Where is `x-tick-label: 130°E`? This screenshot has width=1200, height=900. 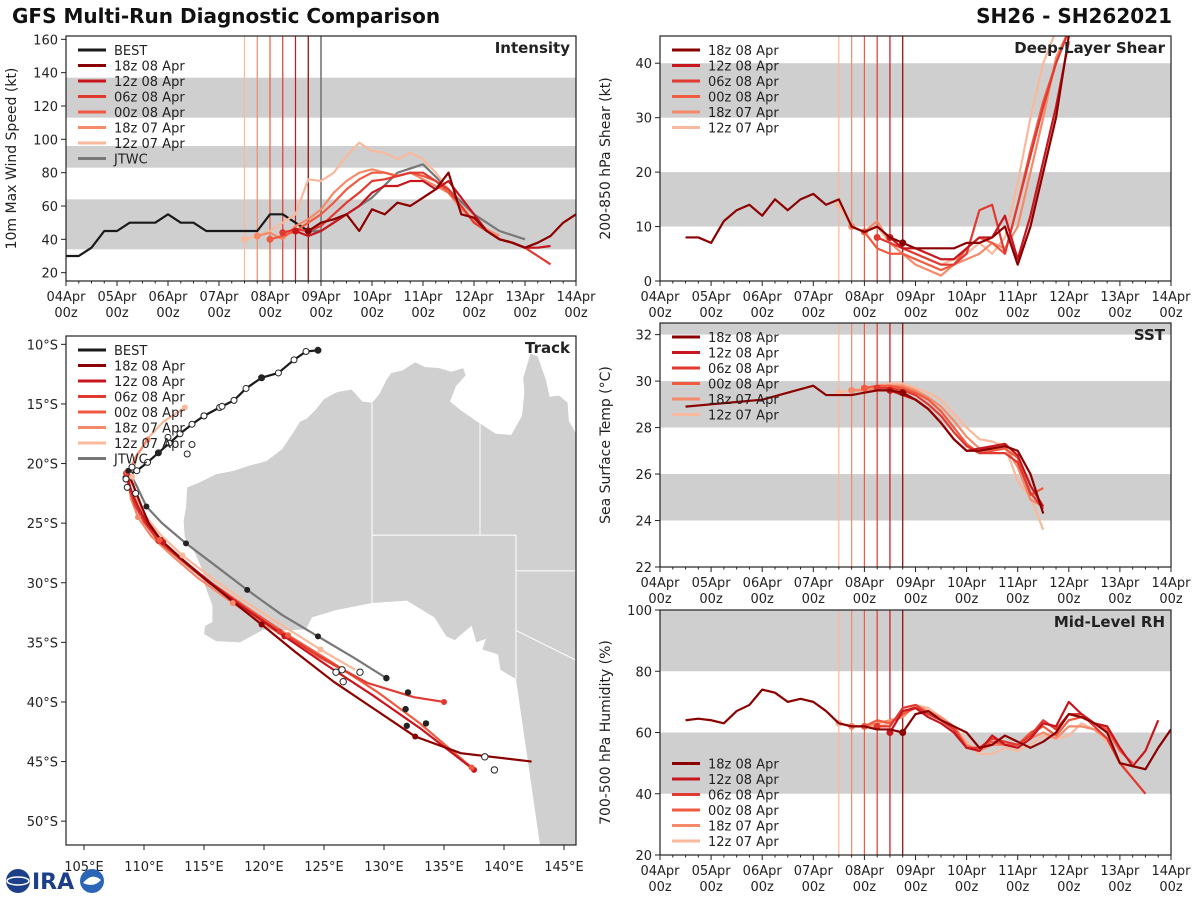 x-tick-label: 130°E is located at coordinates (384, 867).